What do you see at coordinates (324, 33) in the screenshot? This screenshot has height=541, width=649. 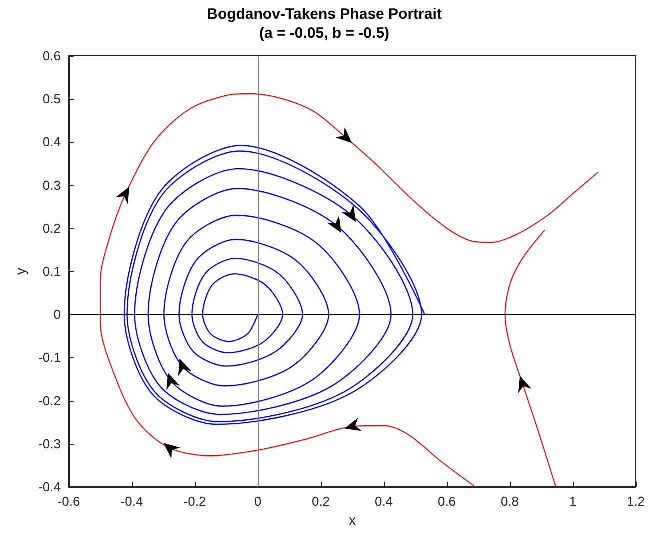 I see `chart-subtitle: (a = -0.05, b = -0.5)` at bounding box center [324, 33].